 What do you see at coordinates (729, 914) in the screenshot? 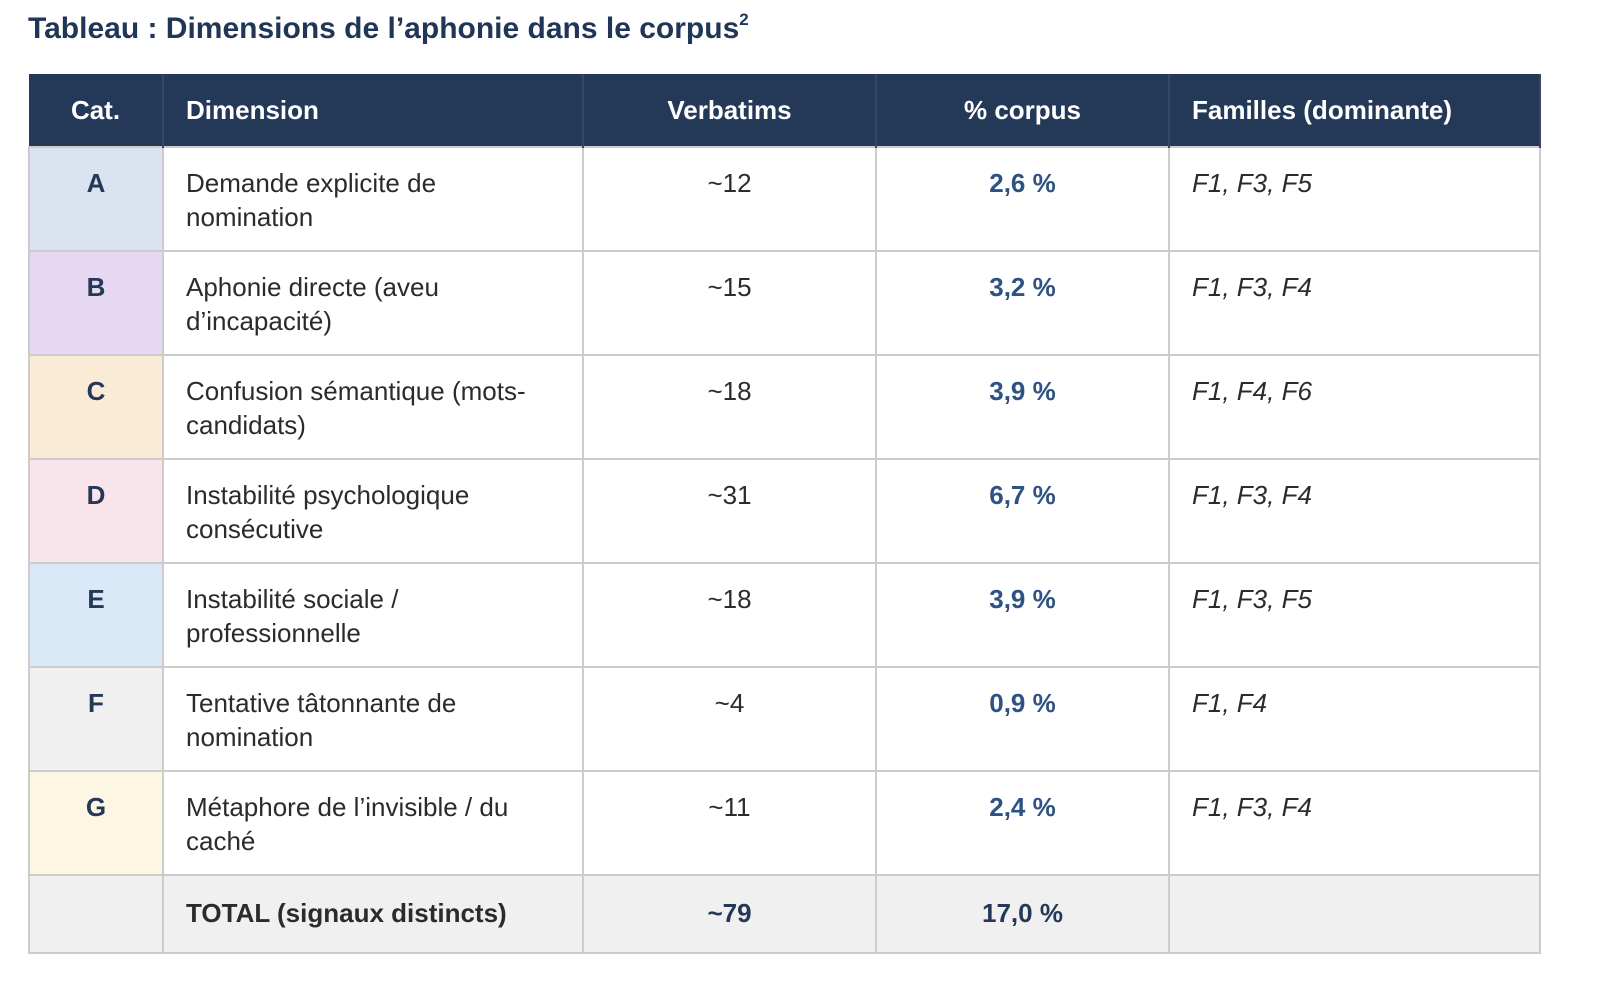
I see `total-verbatims-cell: ~79` at bounding box center [729, 914].